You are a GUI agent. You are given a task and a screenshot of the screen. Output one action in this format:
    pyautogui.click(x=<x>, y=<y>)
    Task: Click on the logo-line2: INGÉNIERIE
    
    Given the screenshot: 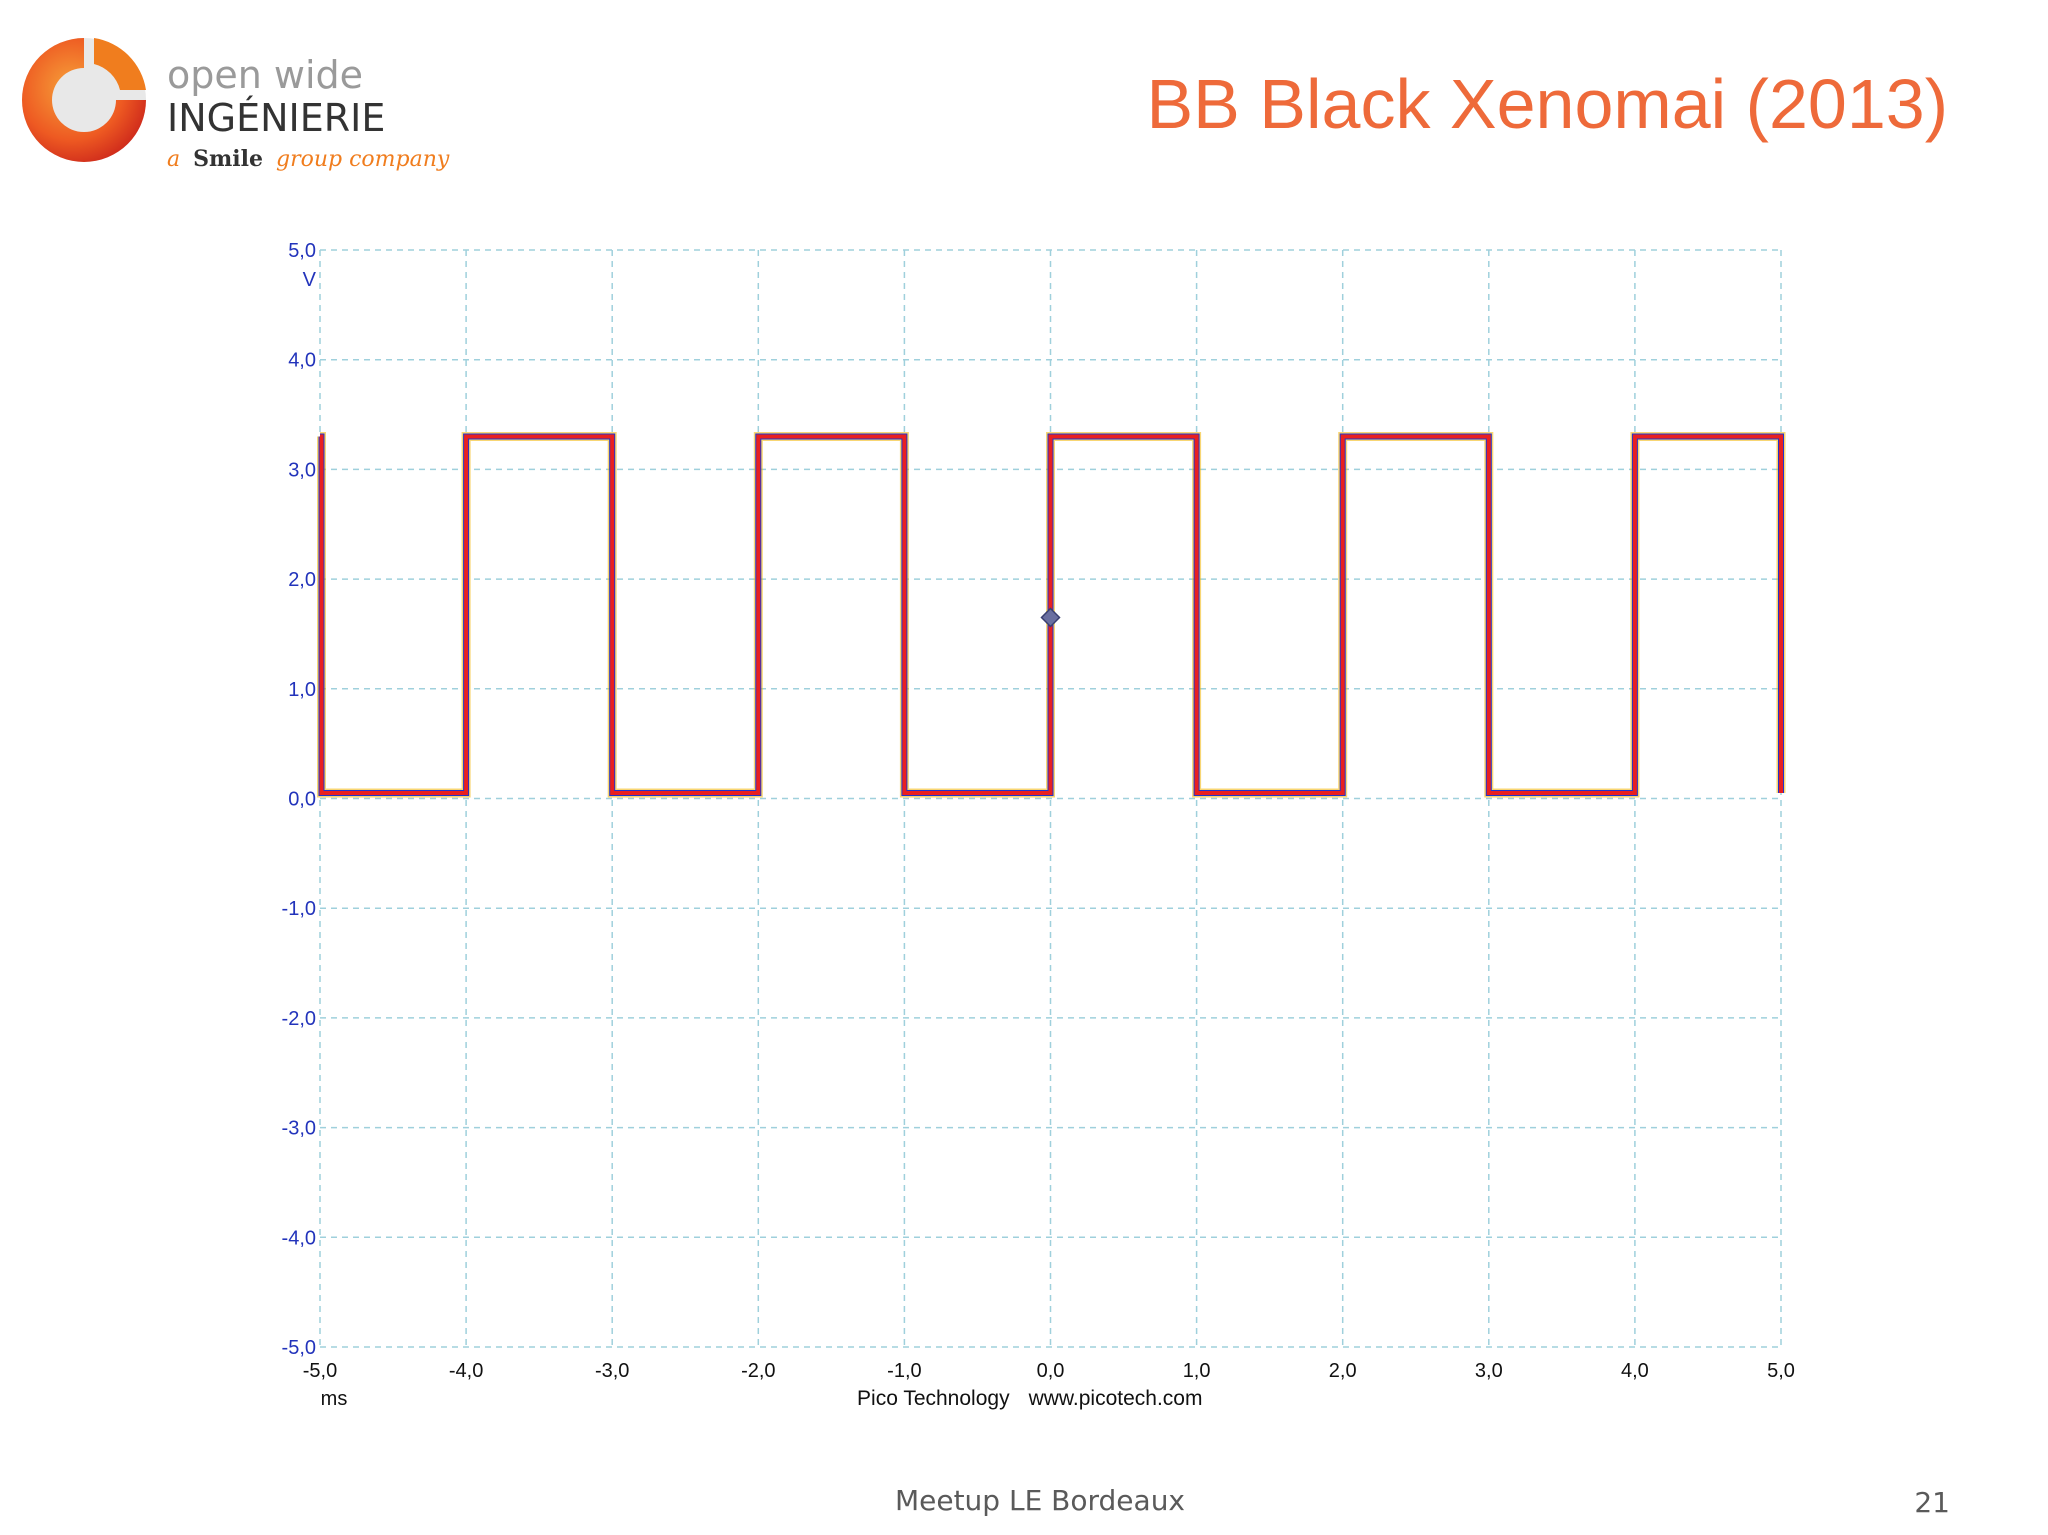 What is the action you would take?
    pyautogui.click(x=276, y=118)
    